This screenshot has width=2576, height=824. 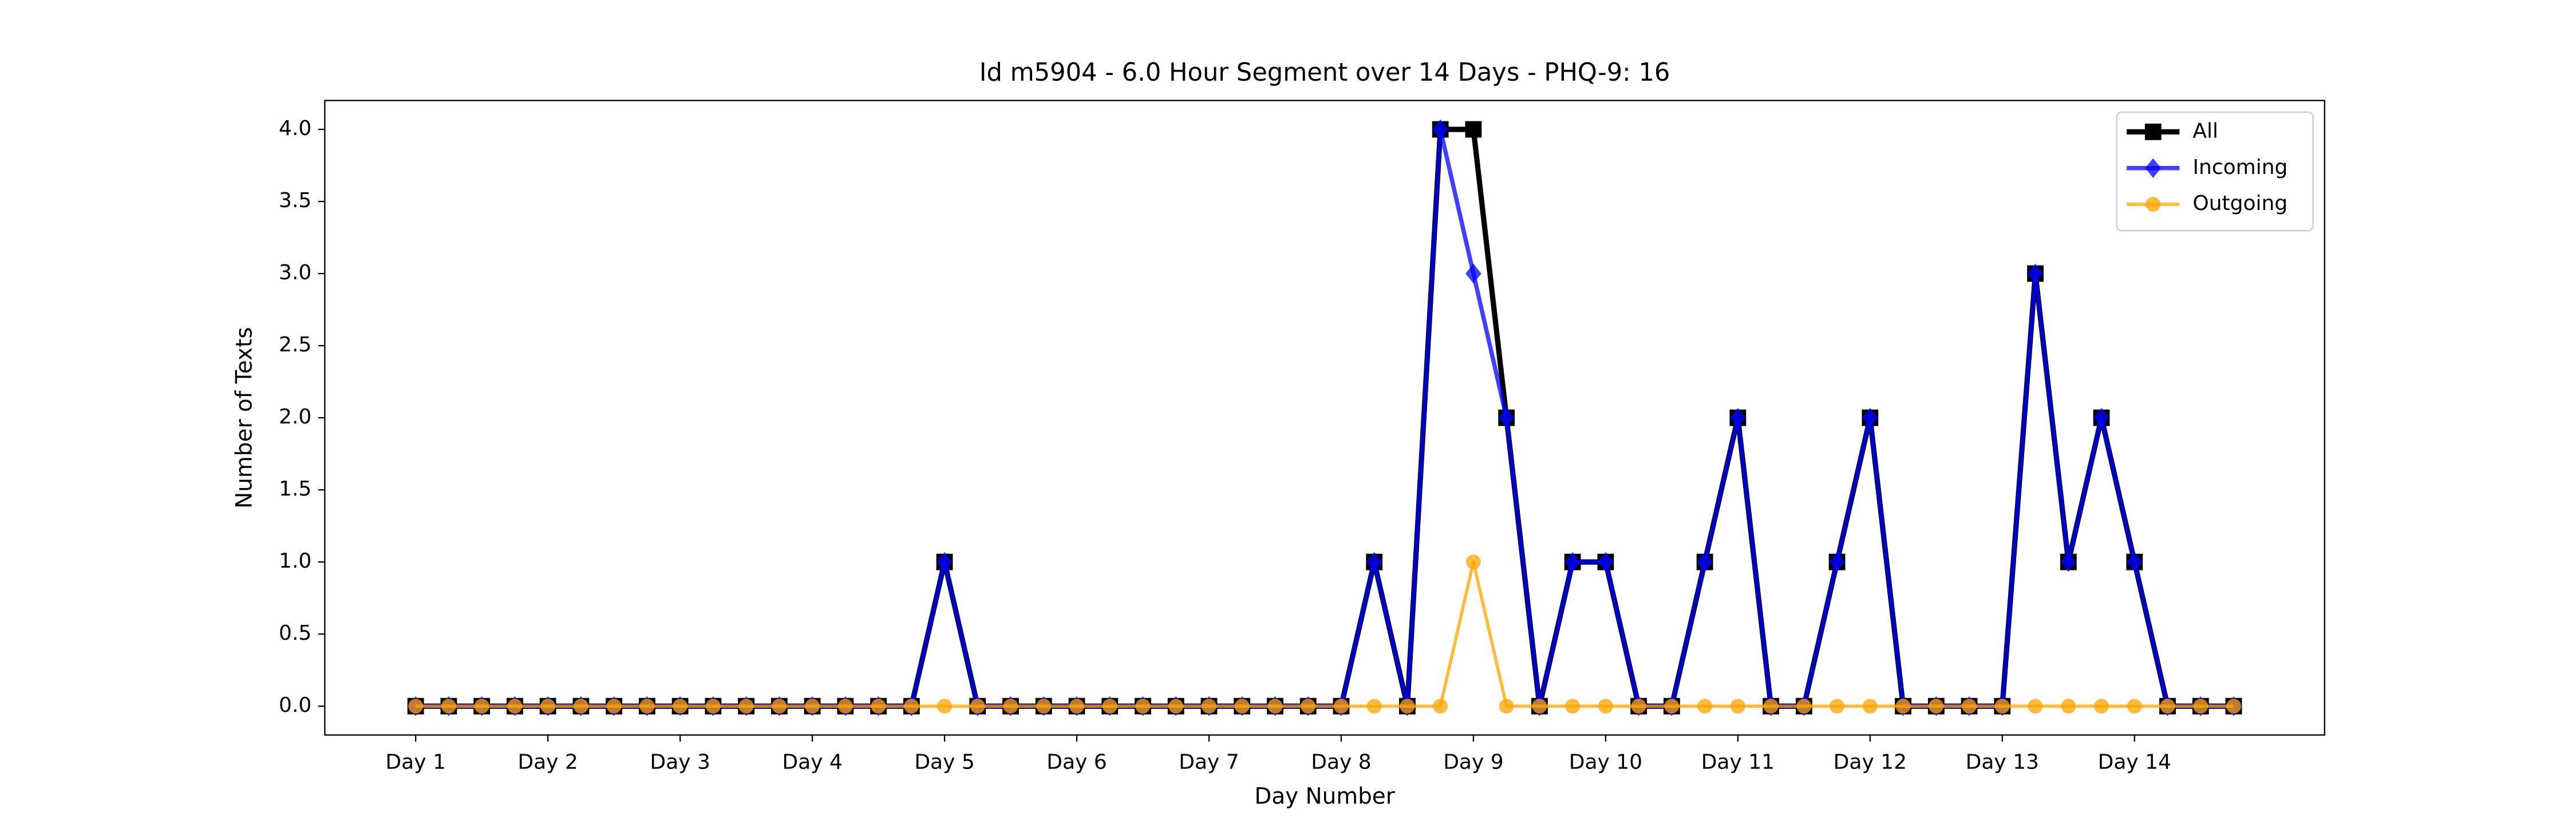 I want to click on y-tick-label: 1.0, so click(x=295, y=561).